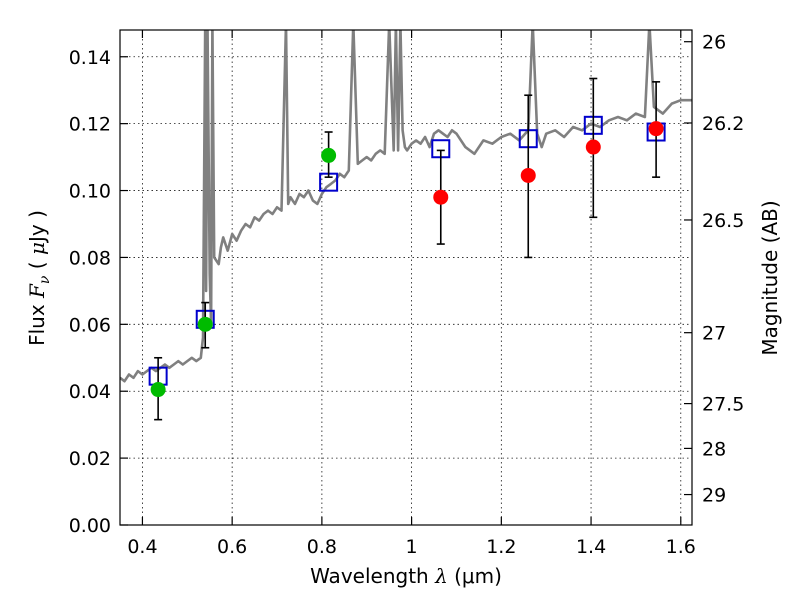 Image resolution: width=800 pixels, height=600 pixels. I want to click on y-tick-label: 0.00, so click(90, 526).